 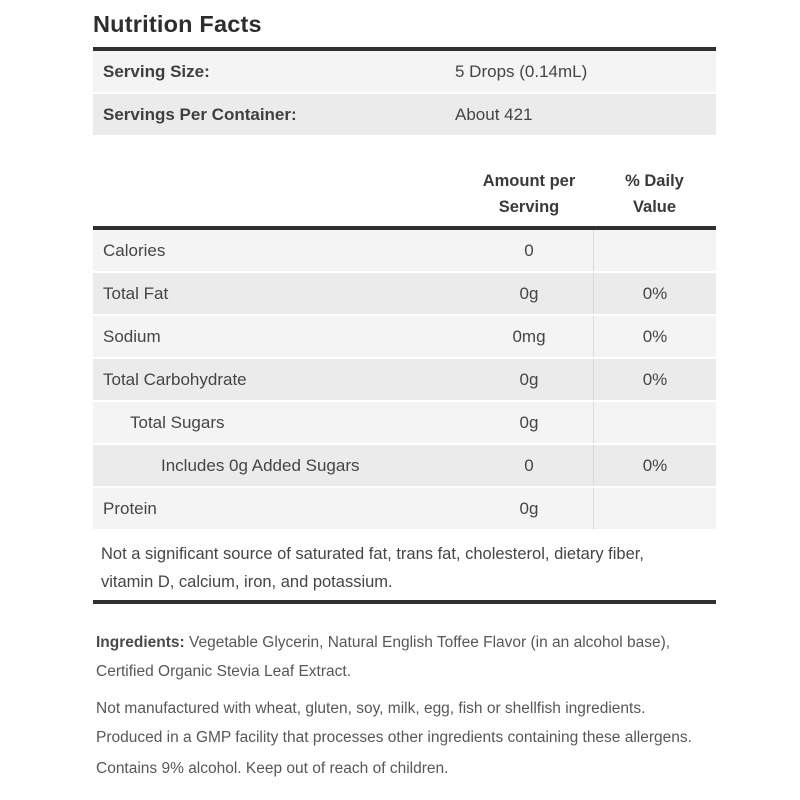 I want to click on servings-per-container-row: Servings Per Container: About 421, so click(x=404, y=114).